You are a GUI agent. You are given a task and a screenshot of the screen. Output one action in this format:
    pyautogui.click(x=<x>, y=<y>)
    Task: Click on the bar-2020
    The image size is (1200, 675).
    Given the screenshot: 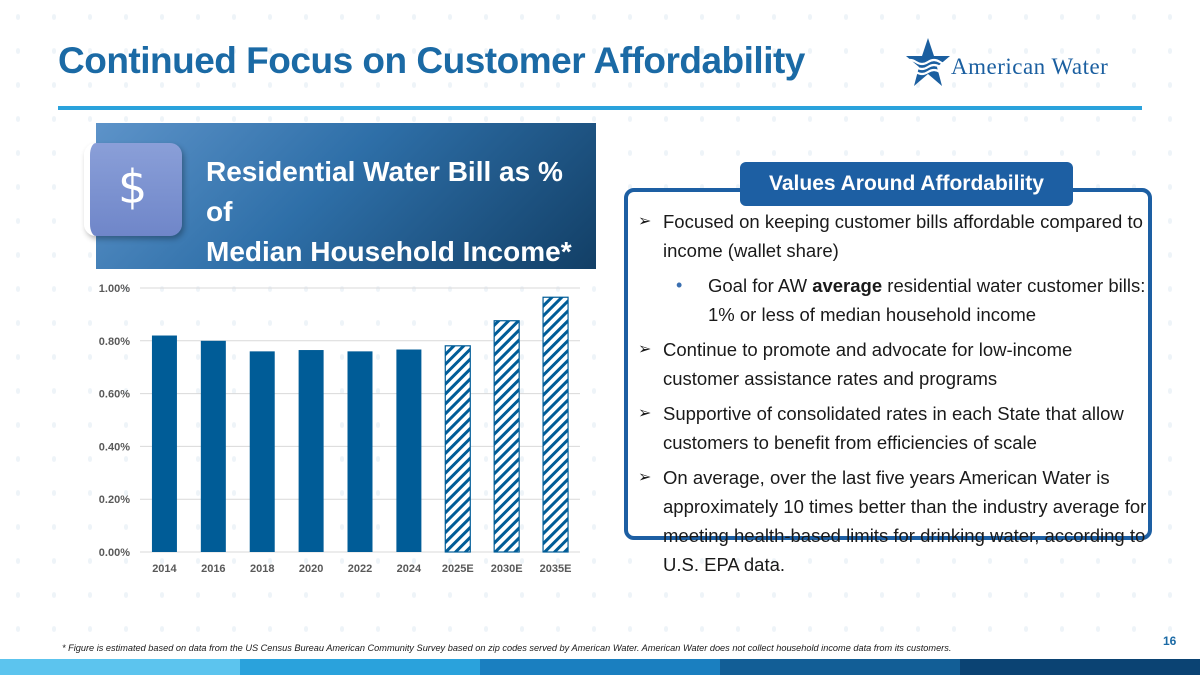 What is the action you would take?
    pyautogui.click(x=311, y=451)
    